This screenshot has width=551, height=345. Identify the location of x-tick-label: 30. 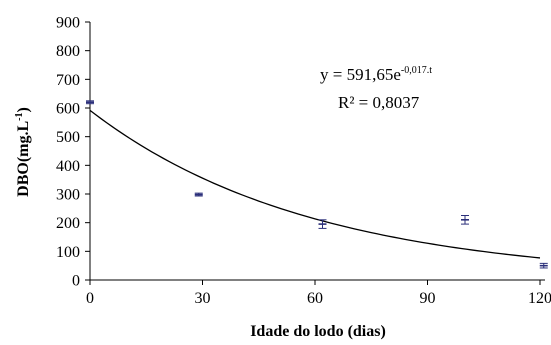
(203, 298).